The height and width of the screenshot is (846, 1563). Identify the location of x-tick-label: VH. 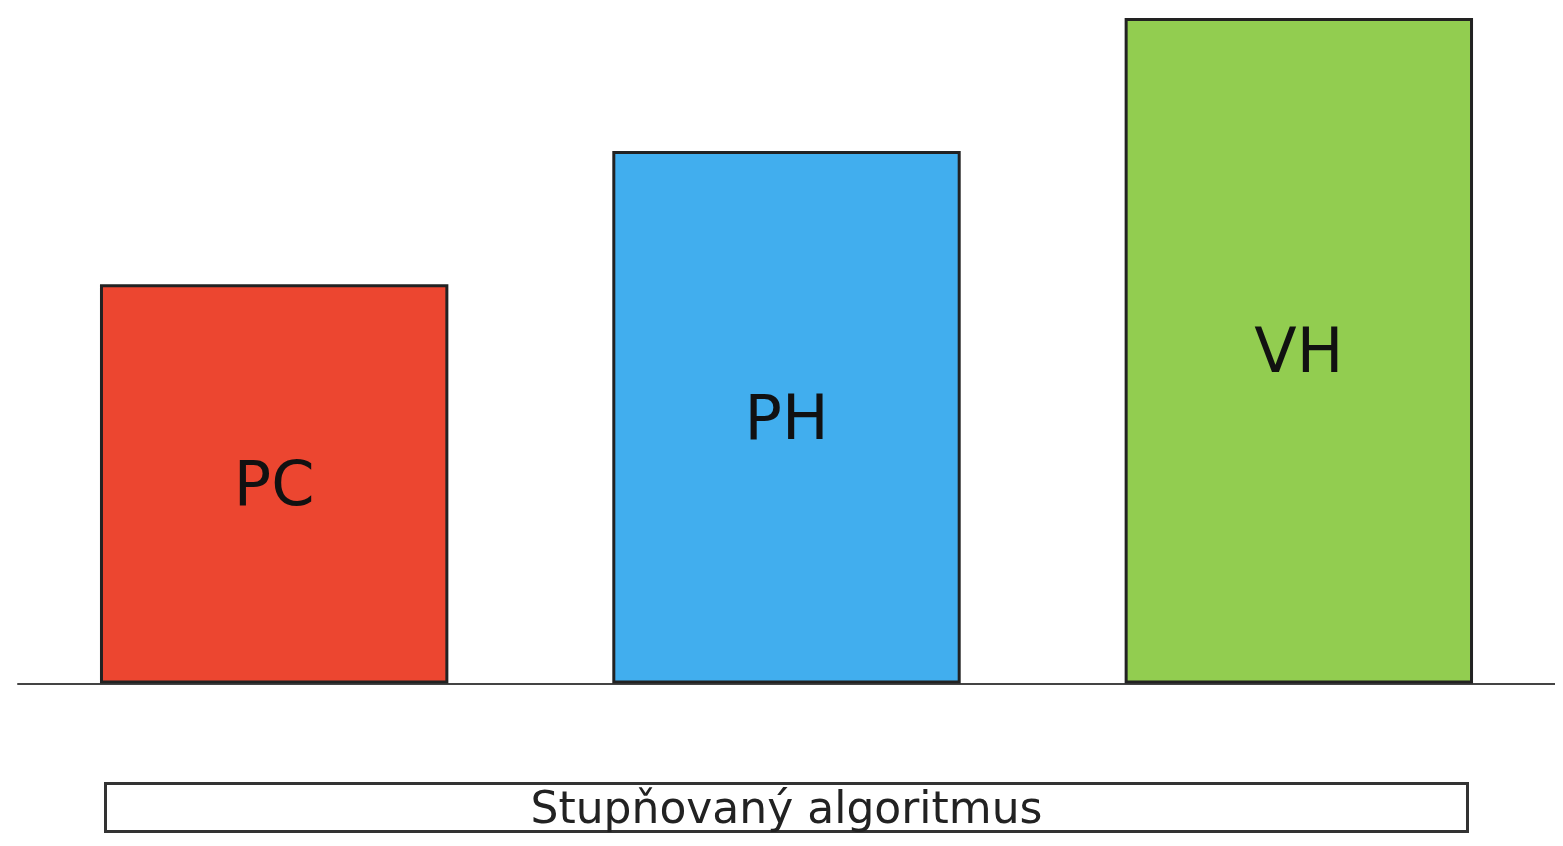
(1299, 351).